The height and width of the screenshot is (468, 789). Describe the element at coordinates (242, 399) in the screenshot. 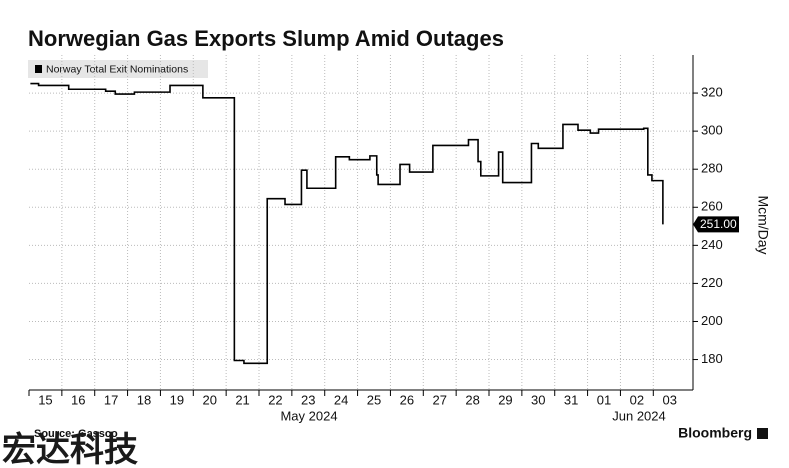

I see `x-tick-label: 21` at that location.